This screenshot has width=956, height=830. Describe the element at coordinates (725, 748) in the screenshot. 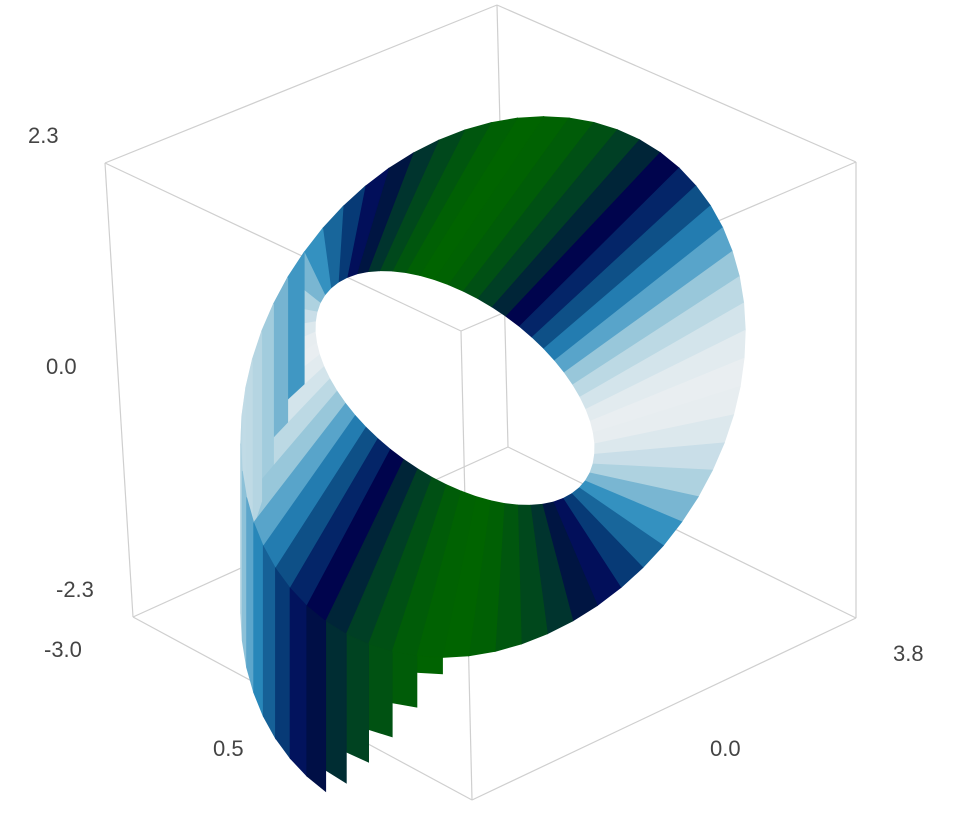

I see `y-tick-label: 0.0` at that location.